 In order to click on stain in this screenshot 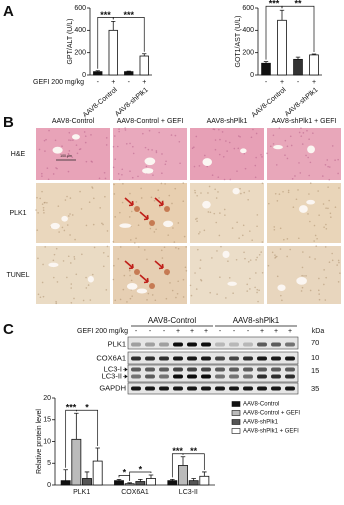, I will do `click(137, 272)`.